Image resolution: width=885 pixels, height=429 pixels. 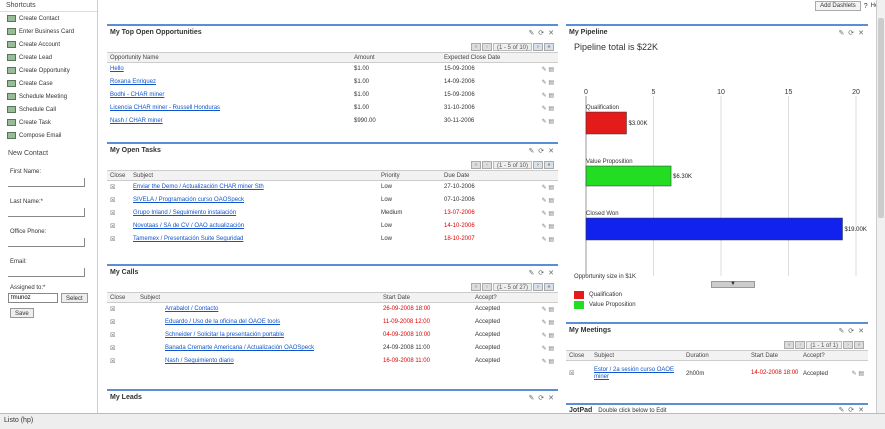 I want to click on task-subject-link: Tamemex / Presentación Suite Seguridad, so click(x=188, y=239).